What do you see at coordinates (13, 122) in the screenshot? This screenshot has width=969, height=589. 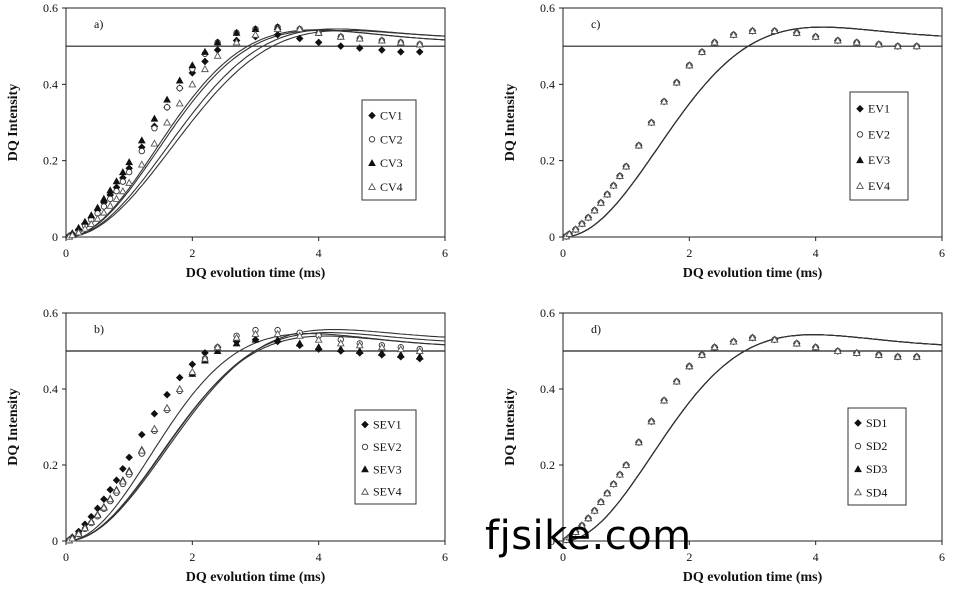 I see `y-axis-title: DQ Intensity` at bounding box center [13, 122].